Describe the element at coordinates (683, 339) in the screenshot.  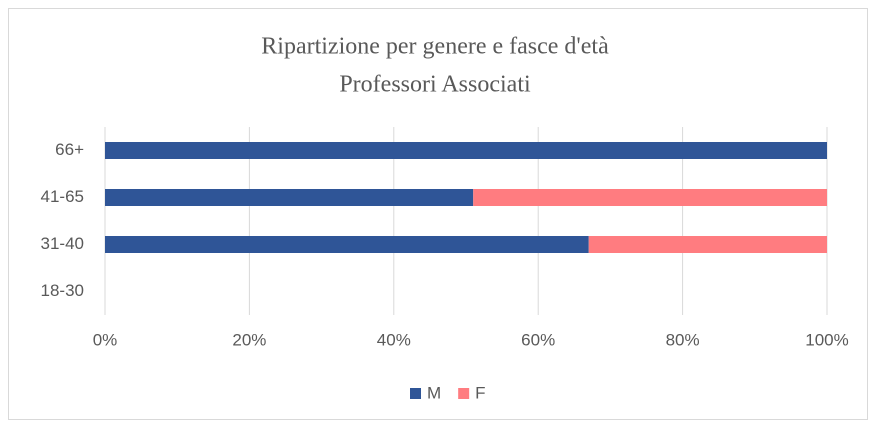
I see `x-tick-label: 80%` at that location.